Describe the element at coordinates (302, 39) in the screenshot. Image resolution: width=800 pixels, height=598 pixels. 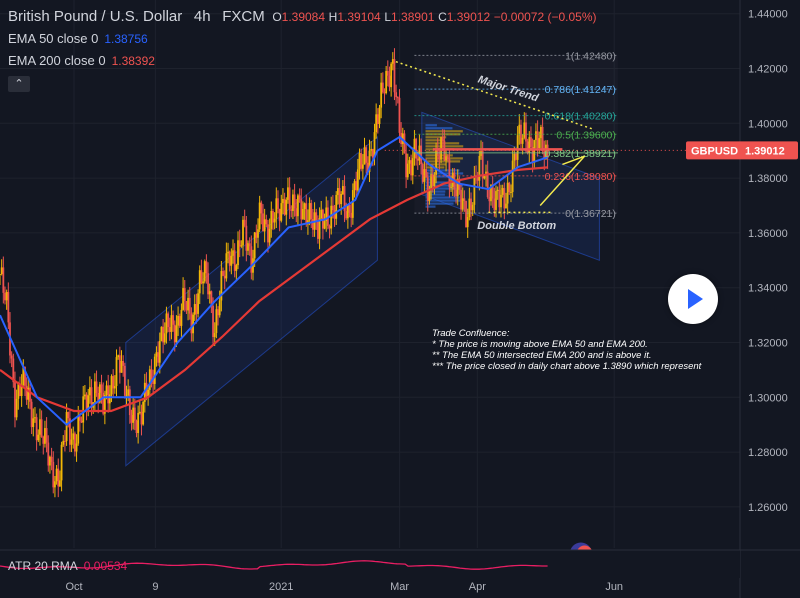
I see `ema50-legend: EMA 50 close 0 1.38756` at that location.